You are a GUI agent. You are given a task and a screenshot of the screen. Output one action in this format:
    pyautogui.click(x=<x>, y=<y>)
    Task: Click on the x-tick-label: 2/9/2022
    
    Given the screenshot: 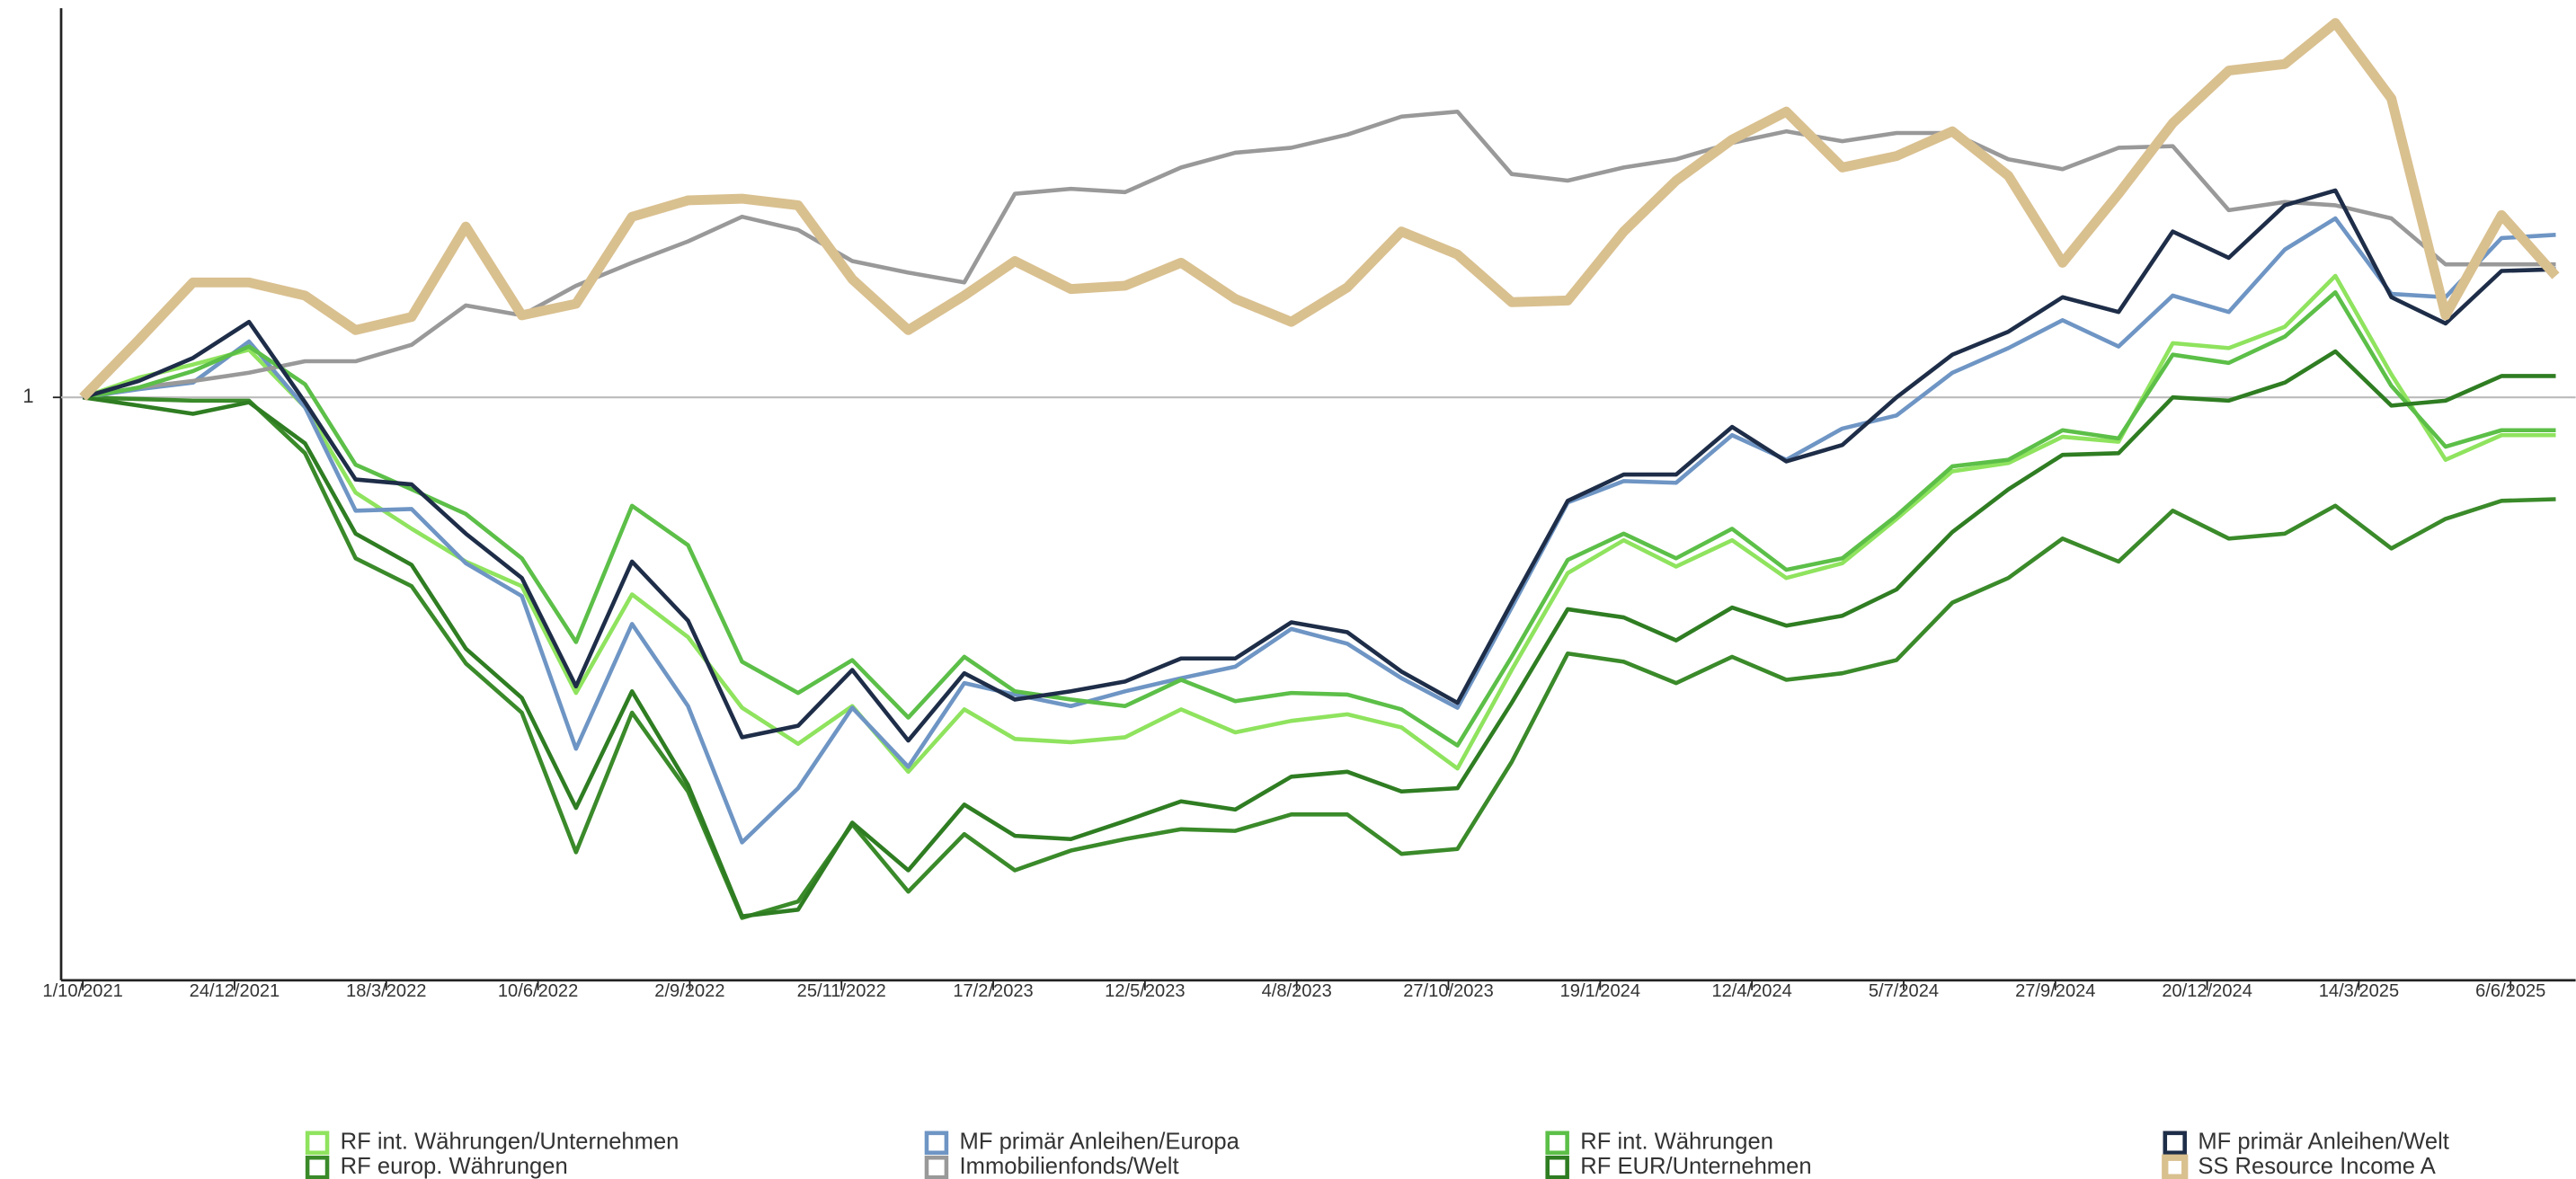 What is the action you would take?
    pyautogui.click(x=689, y=991)
    